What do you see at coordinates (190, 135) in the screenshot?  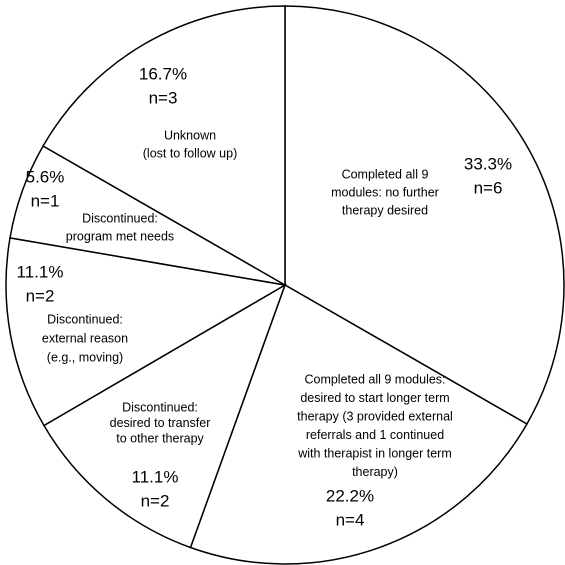 I see `slice-description: Unknown` at bounding box center [190, 135].